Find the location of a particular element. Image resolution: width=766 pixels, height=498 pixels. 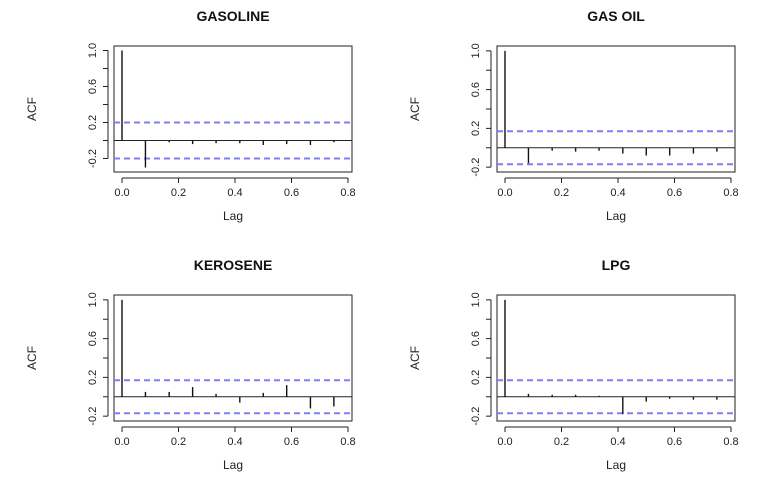

chart-title: GASOLINE is located at coordinates (232, 16).